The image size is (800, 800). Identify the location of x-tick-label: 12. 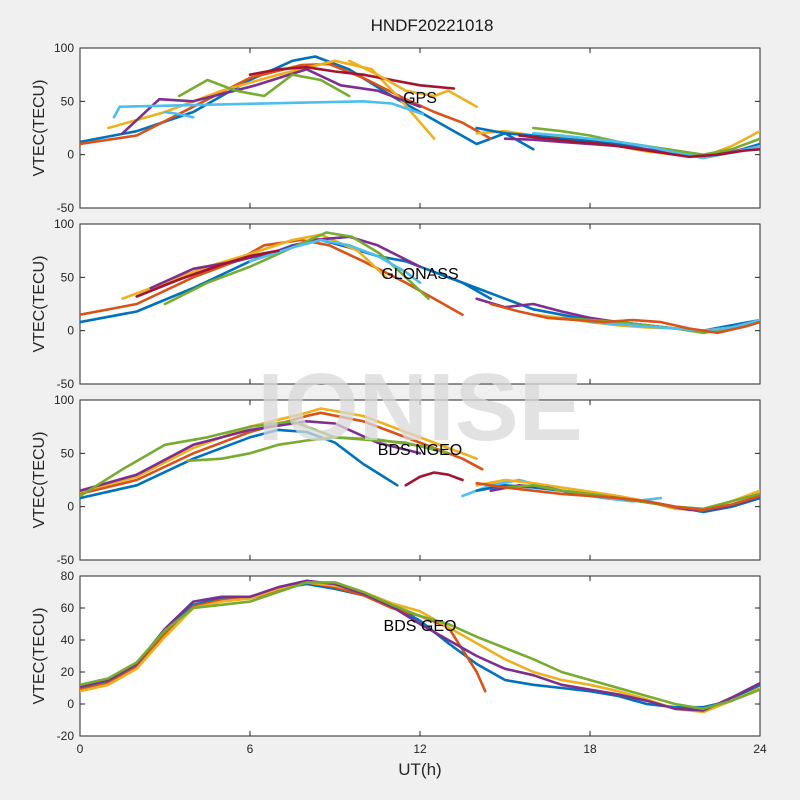
(420, 749).